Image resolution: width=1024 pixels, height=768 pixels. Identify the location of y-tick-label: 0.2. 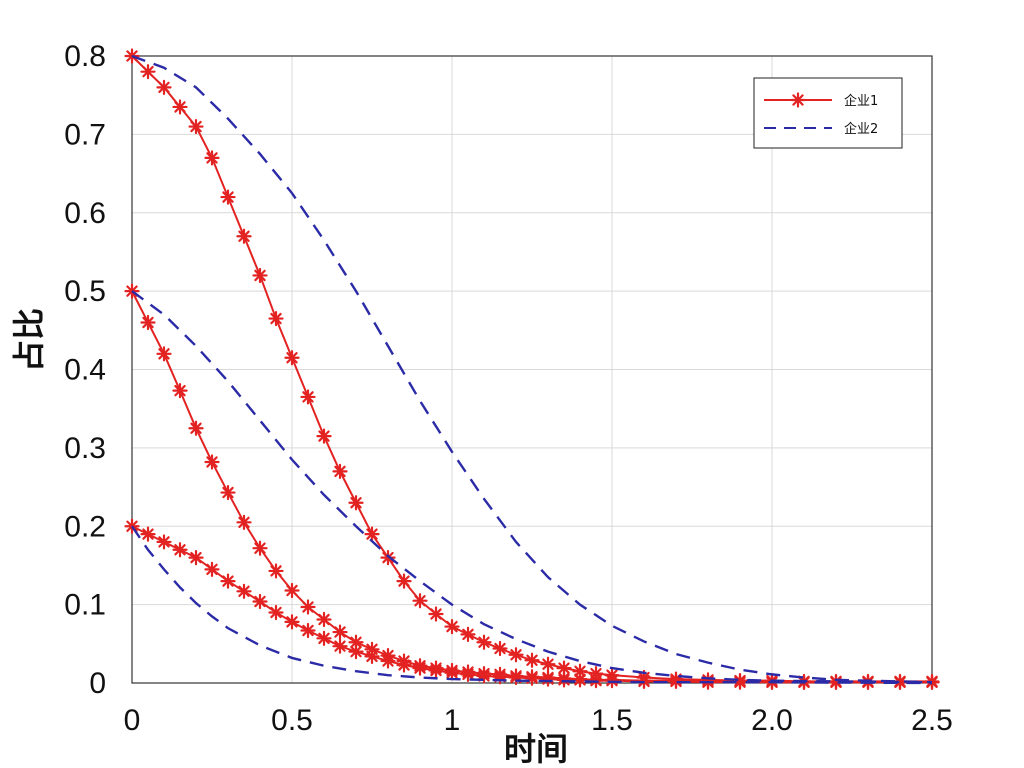
(85, 526).